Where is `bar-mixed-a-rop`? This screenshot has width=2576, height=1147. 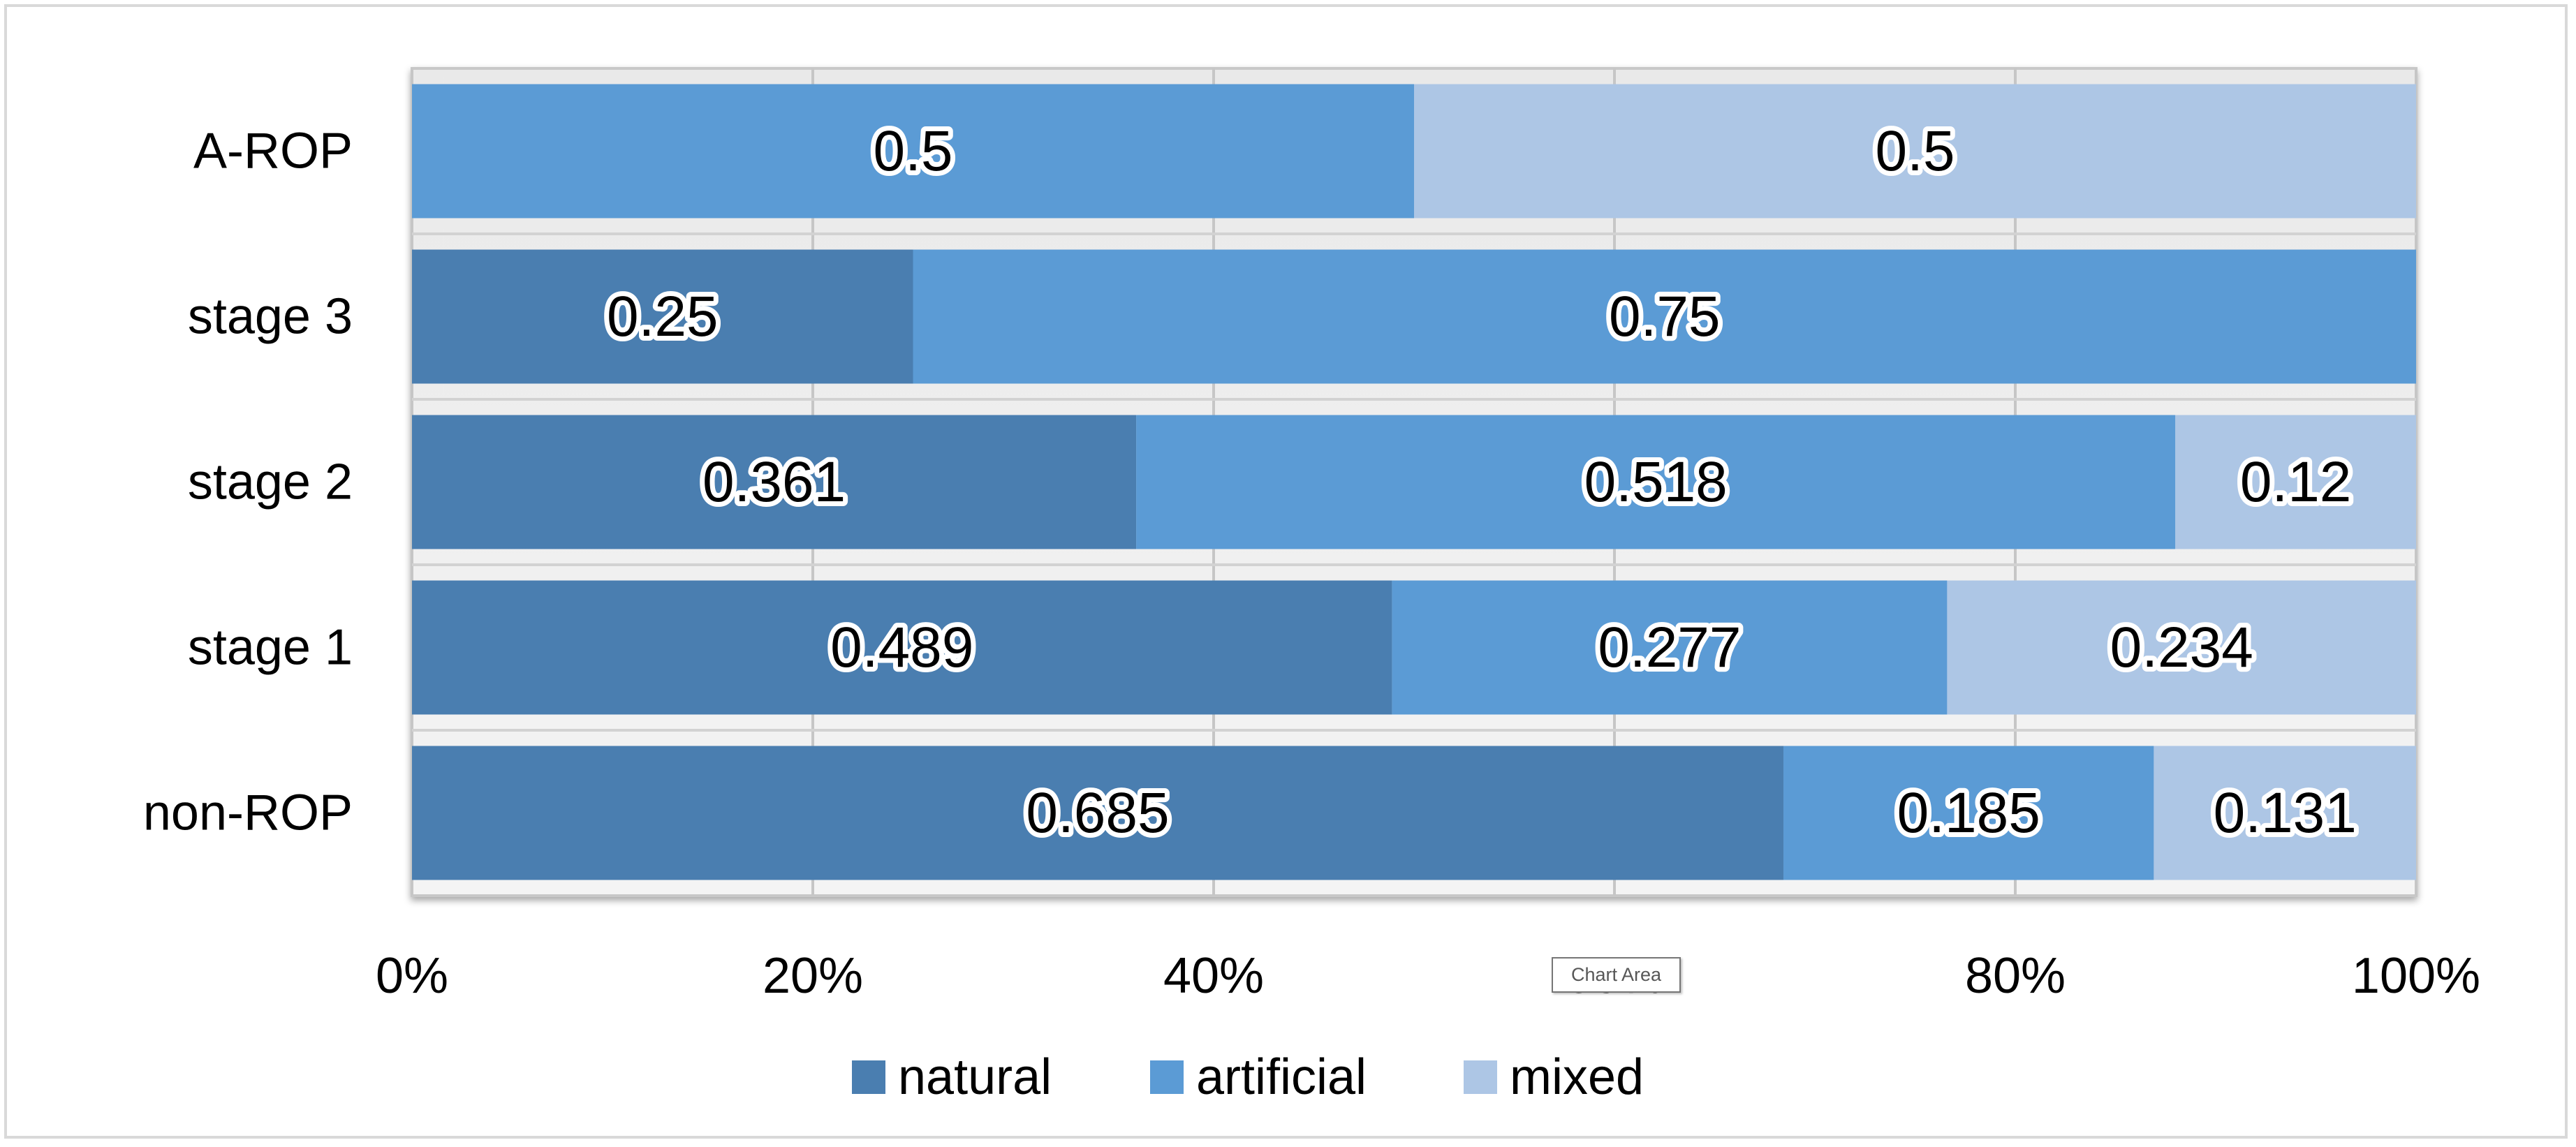 bar-mixed-a-rop is located at coordinates (1915, 151).